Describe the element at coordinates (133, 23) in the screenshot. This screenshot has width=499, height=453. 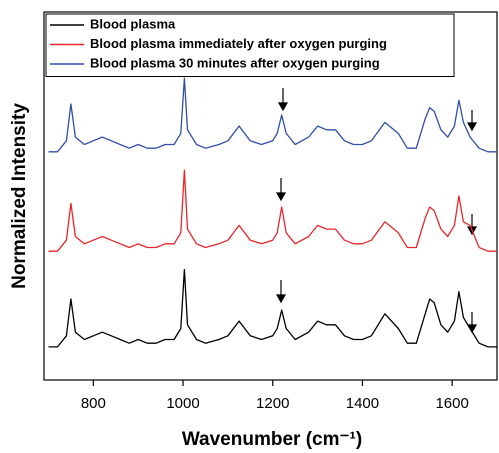
I see `legend-label: Blood plasma` at that location.